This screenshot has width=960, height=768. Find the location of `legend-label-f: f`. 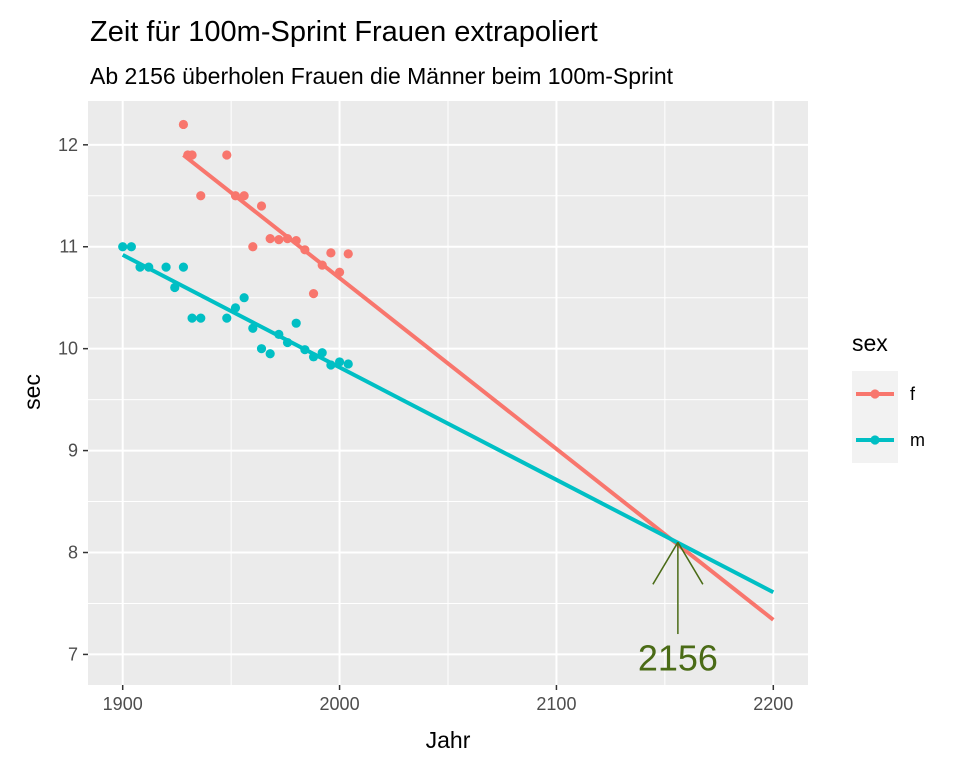

legend-label-f: f is located at coordinates (913, 394).